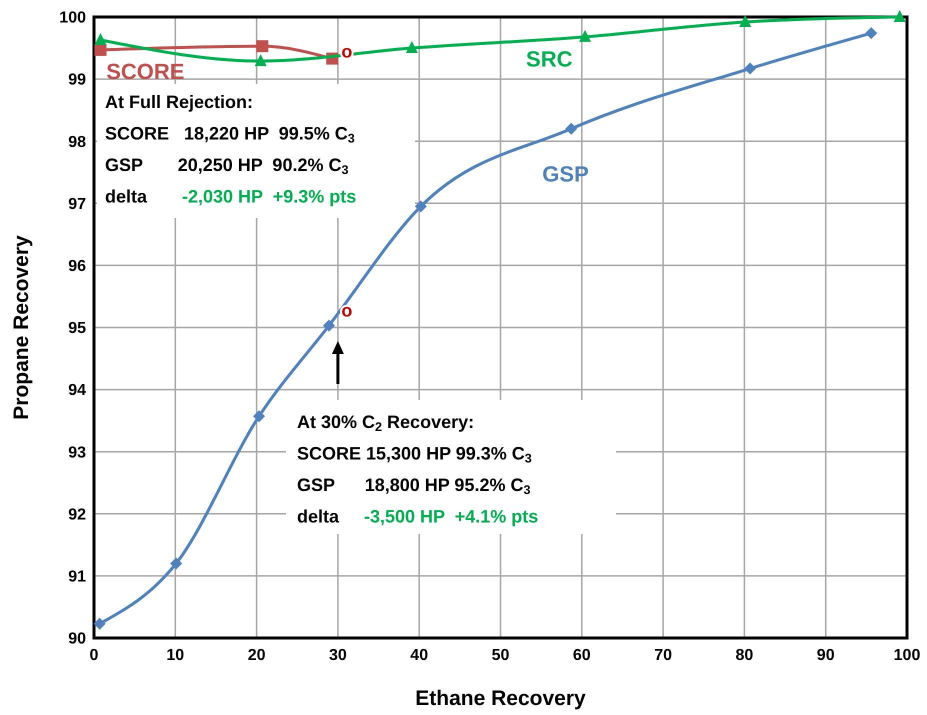 The image size is (927, 715). What do you see at coordinates (77, 453) in the screenshot?
I see `y-tick-label: 93` at bounding box center [77, 453].